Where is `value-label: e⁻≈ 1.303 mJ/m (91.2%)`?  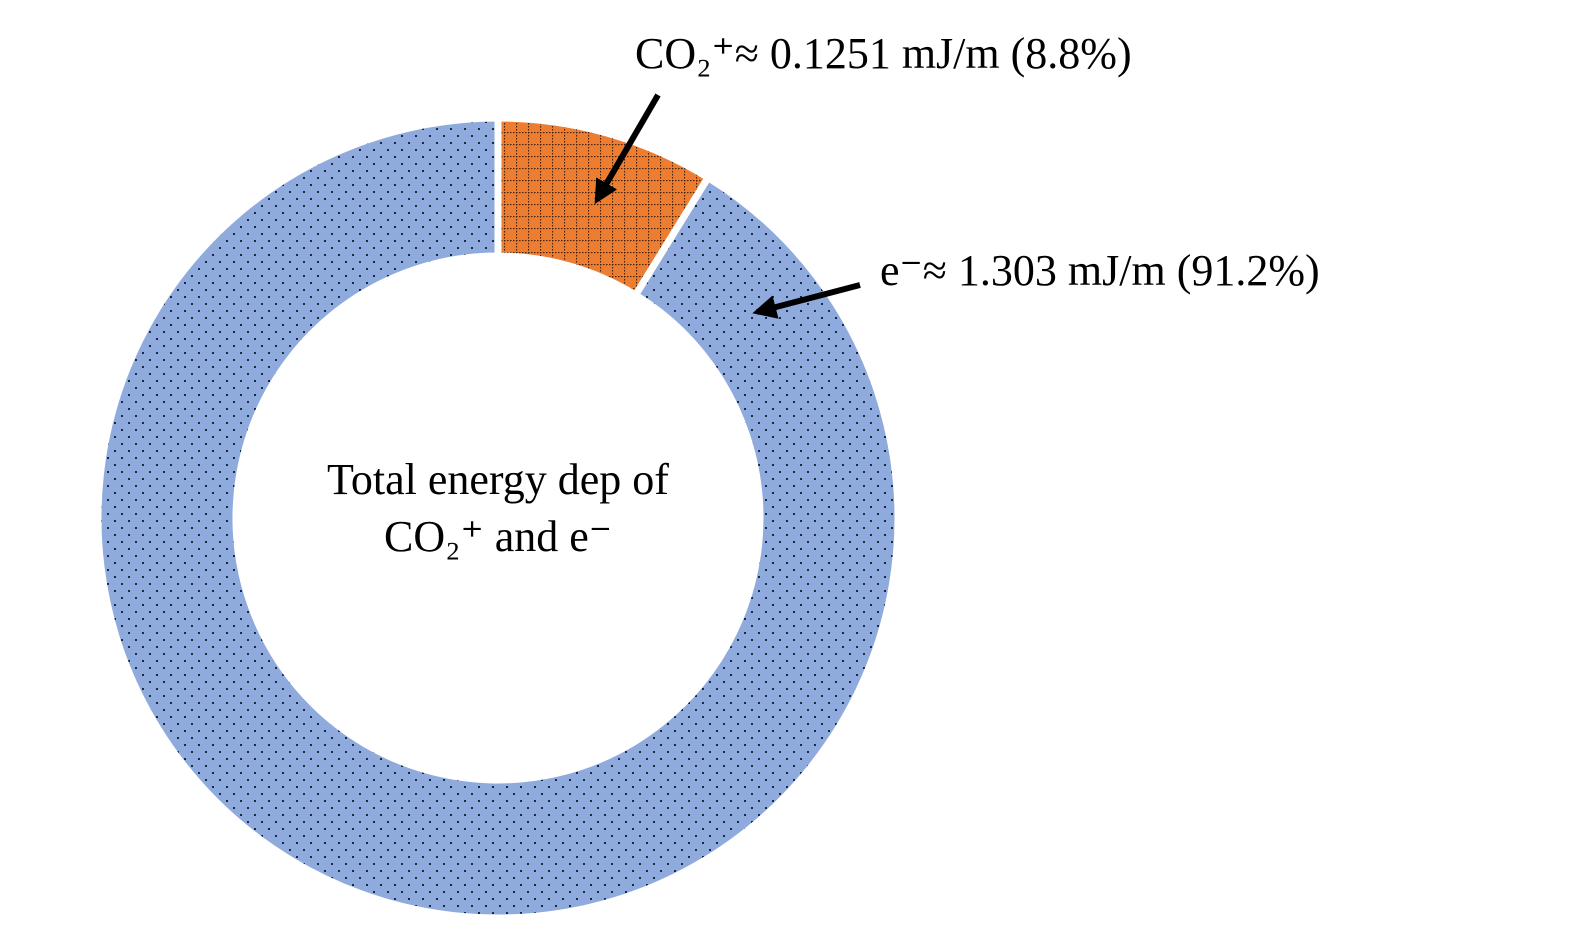
value-label: e⁻≈ 1.303 mJ/m (91.2%) is located at coordinates (1100, 270).